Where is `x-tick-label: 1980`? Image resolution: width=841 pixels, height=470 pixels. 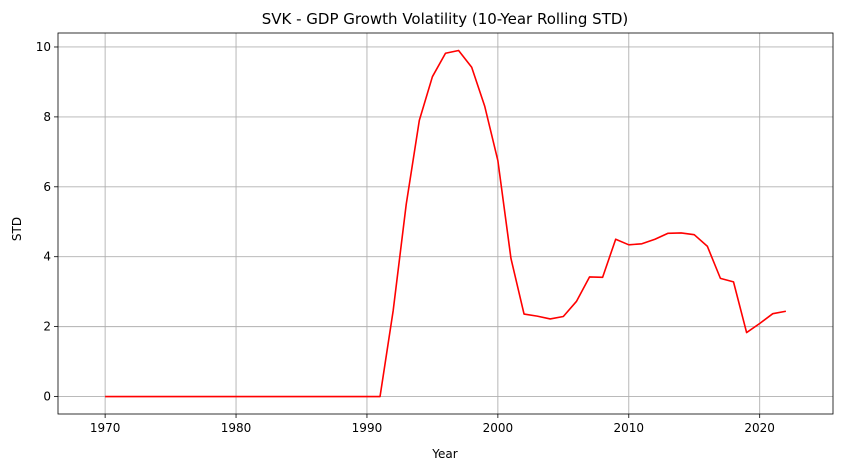
x-tick-label: 1980 is located at coordinates (236, 428).